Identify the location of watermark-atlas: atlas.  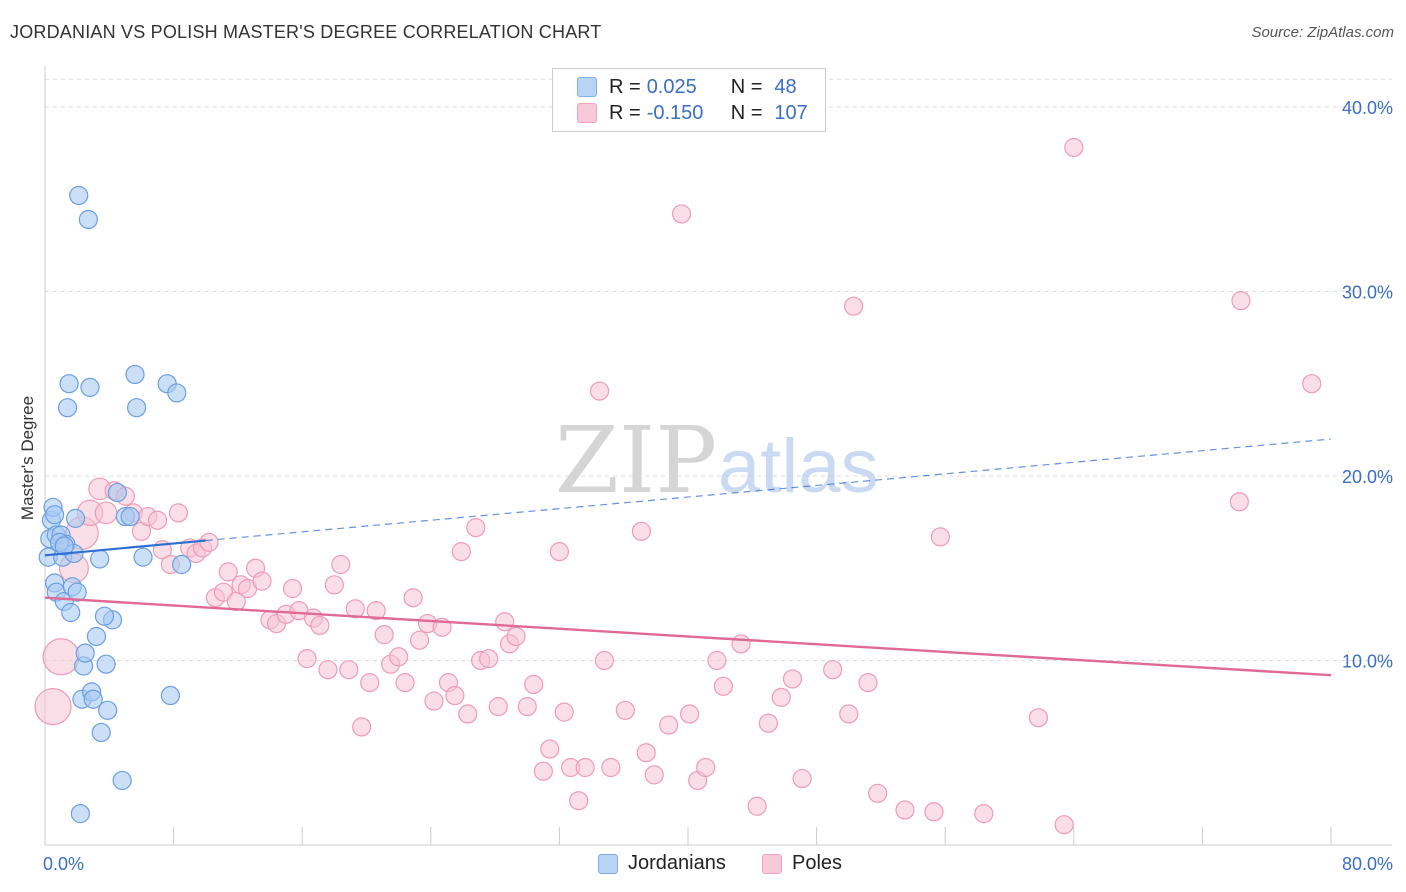
(798, 466).